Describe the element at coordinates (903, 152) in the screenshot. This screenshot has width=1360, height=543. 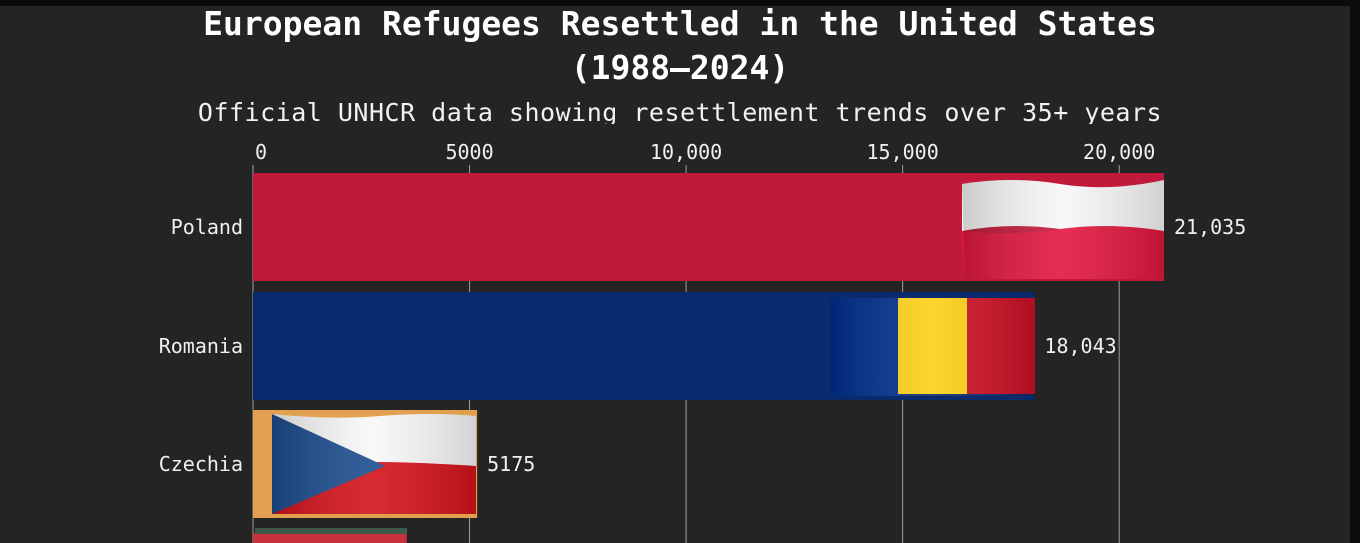
I see `x-tick-label: 15,000` at that location.